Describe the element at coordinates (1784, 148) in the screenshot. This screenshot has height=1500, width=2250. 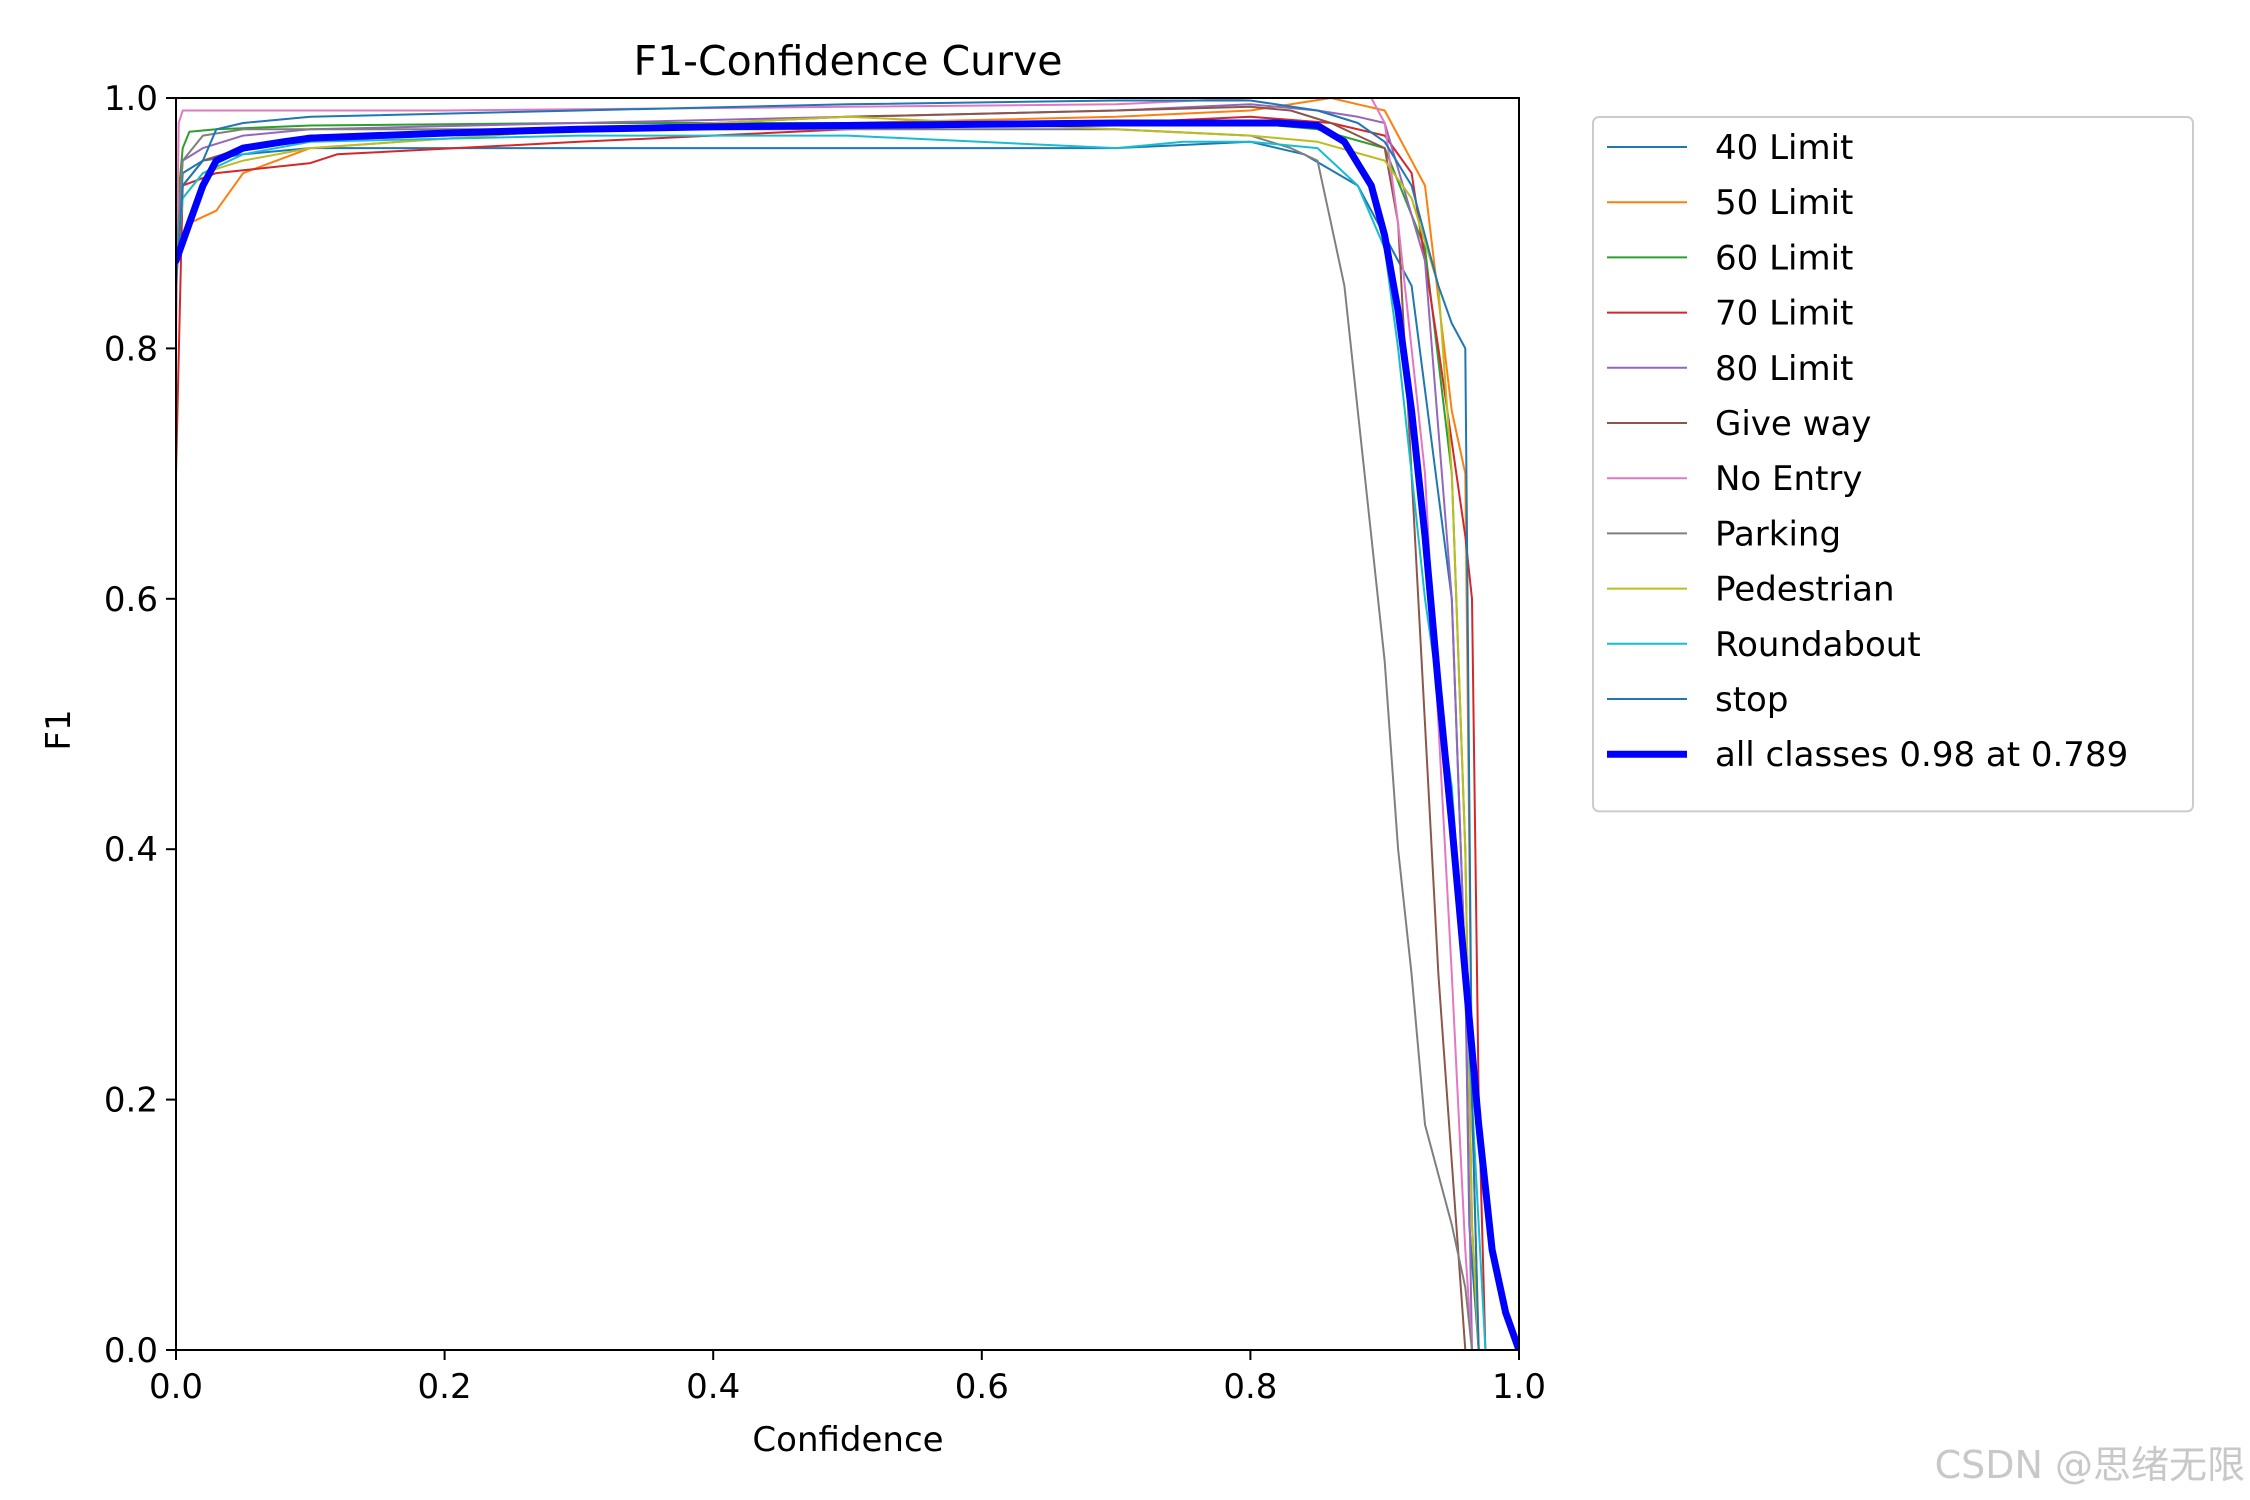
I see `legend-label-0: 40 Limit` at that location.